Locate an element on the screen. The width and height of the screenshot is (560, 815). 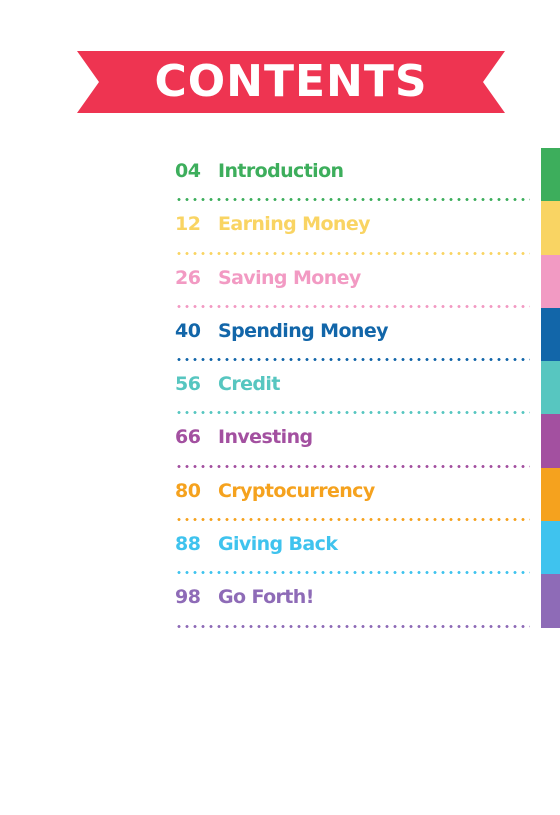
toc-entry: 56 Credit is located at coordinates (352, 388).